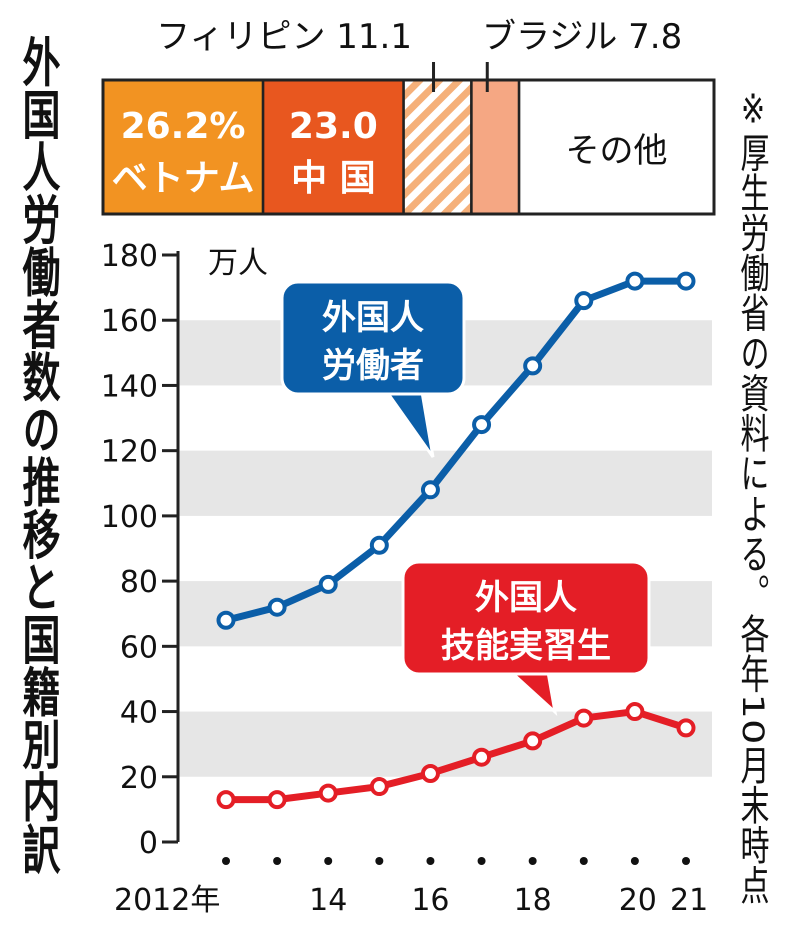 The width and height of the screenshot is (800, 936). Describe the element at coordinates (238, 263) in the screenshot. I see `y-axis-unit: 万人` at that location.